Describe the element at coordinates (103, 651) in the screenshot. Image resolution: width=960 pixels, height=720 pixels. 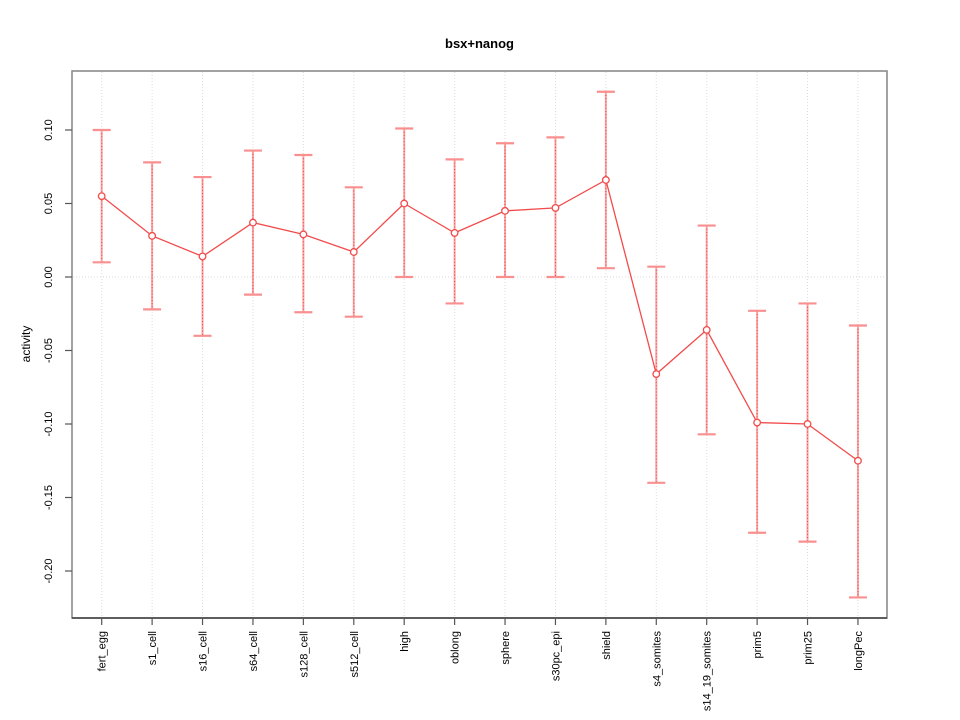
I see `x-tick-label: fert_egg` at that location.